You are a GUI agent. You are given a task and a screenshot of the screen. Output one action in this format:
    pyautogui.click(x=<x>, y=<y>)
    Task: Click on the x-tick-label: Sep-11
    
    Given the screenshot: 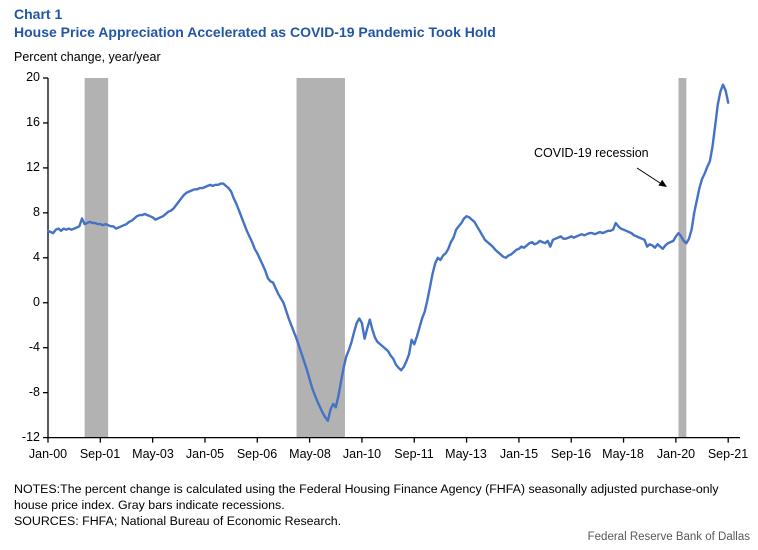 What is the action you would take?
    pyautogui.click(x=414, y=454)
    